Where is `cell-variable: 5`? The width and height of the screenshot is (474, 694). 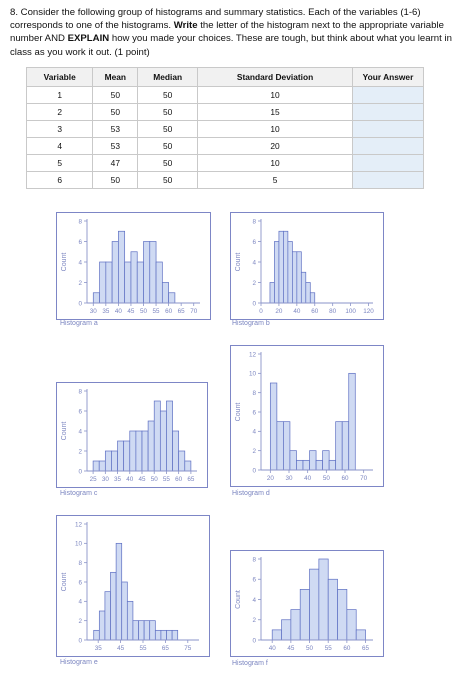
cell-variable: 5 is located at coordinates (59, 163).